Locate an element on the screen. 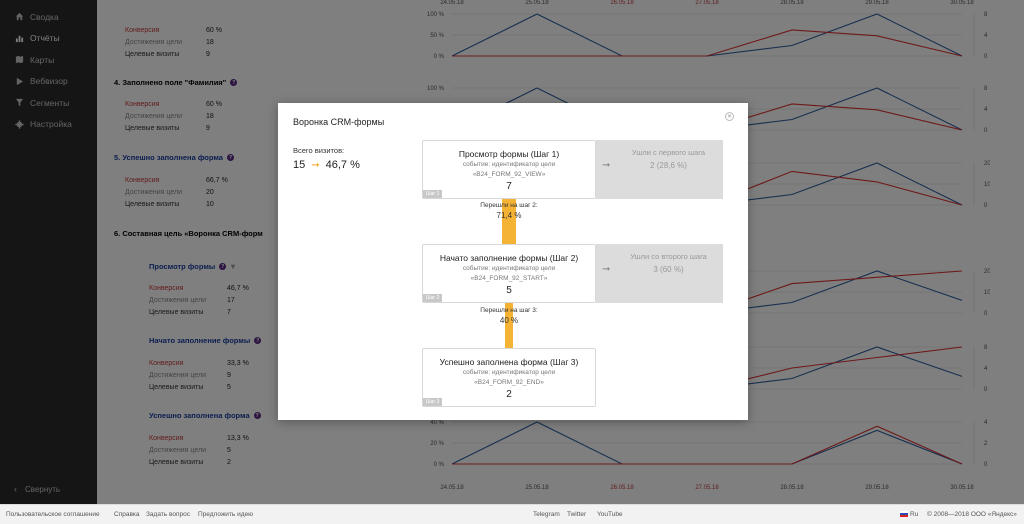 The height and width of the screenshot is (524, 1024). dropoff-value: 2 (28,6 %) is located at coordinates (668, 165).